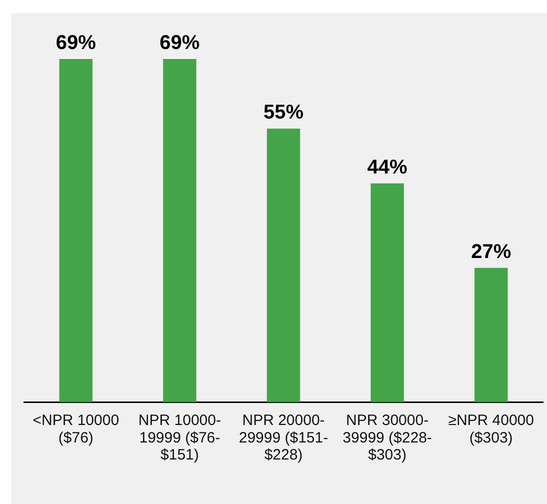 The width and height of the screenshot is (547, 504). What do you see at coordinates (491, 429) in the screenshot?
I see `x-tick-label: ≥NPR 40000 ($303)` at bounding box center [491, 429].